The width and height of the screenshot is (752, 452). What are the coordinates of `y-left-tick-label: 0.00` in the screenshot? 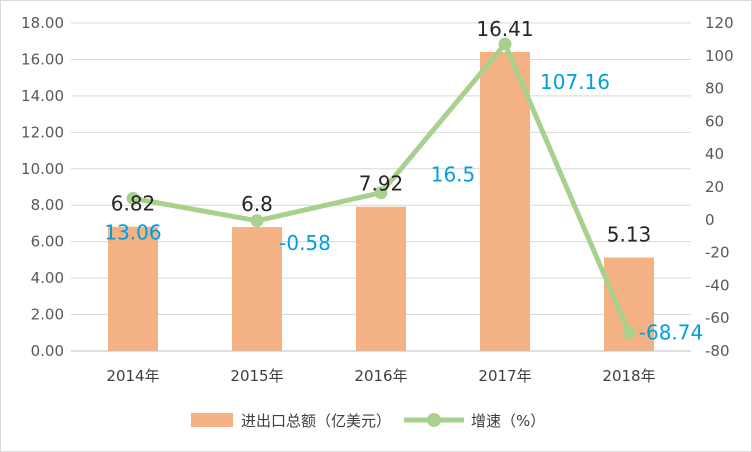 It's located at (47, 351).